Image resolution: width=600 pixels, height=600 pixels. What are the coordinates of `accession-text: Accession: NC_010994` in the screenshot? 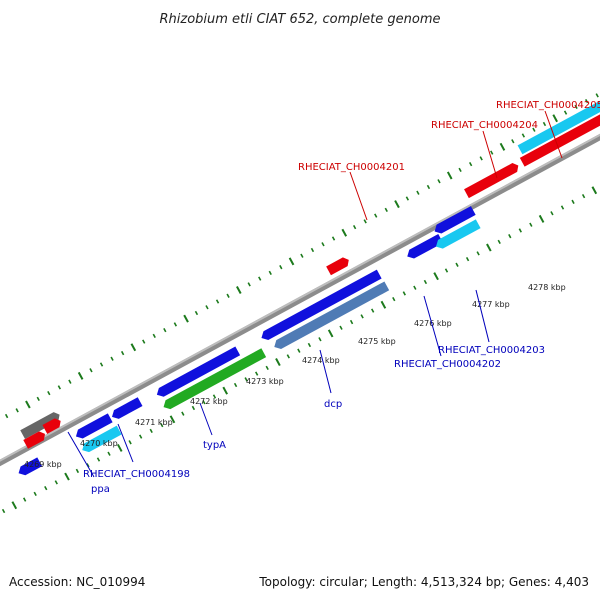 It's located at (77, 582).